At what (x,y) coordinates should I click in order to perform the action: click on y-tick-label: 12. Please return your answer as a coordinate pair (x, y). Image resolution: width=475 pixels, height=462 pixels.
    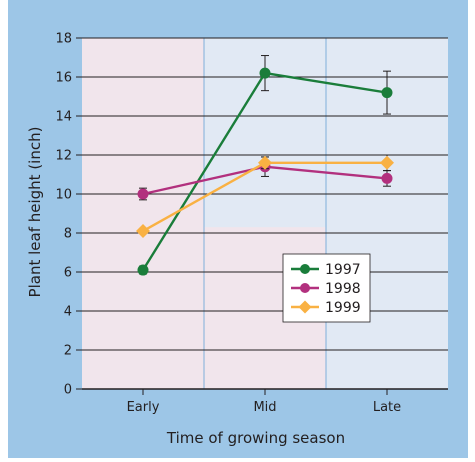
    Looking at the image, I should click on (63, 156).